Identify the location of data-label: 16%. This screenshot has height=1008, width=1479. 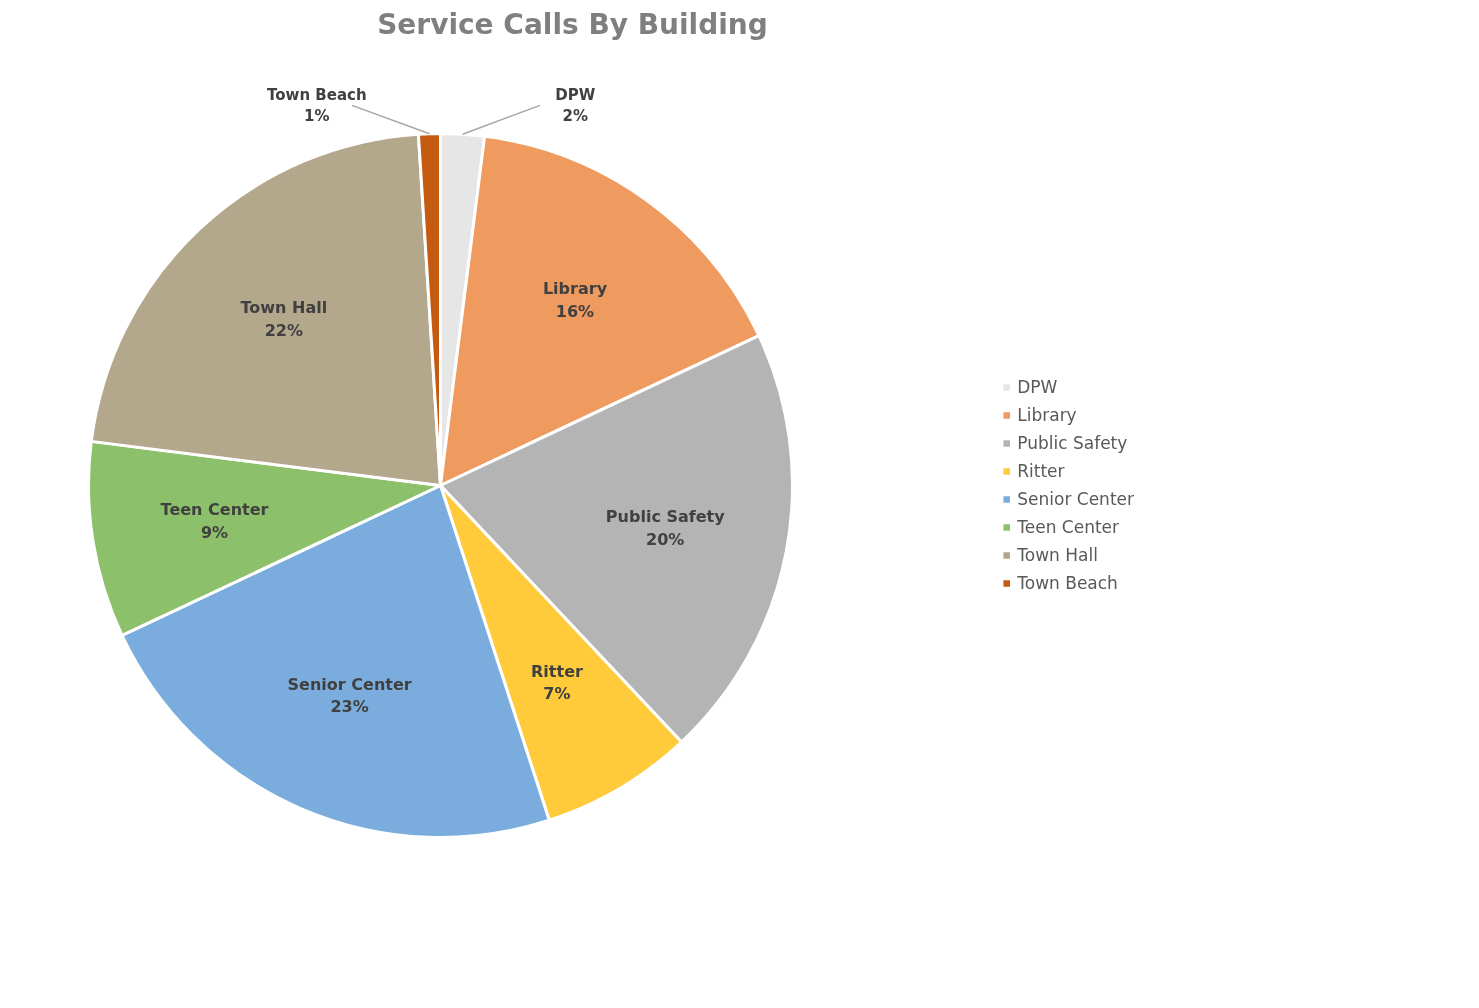
(575, 312).